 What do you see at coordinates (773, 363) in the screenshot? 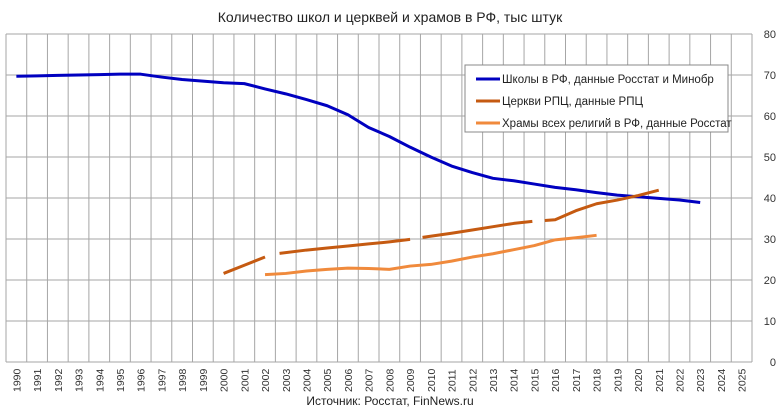
I see `y-tick-label: 0` at bounding box center [773, 363].